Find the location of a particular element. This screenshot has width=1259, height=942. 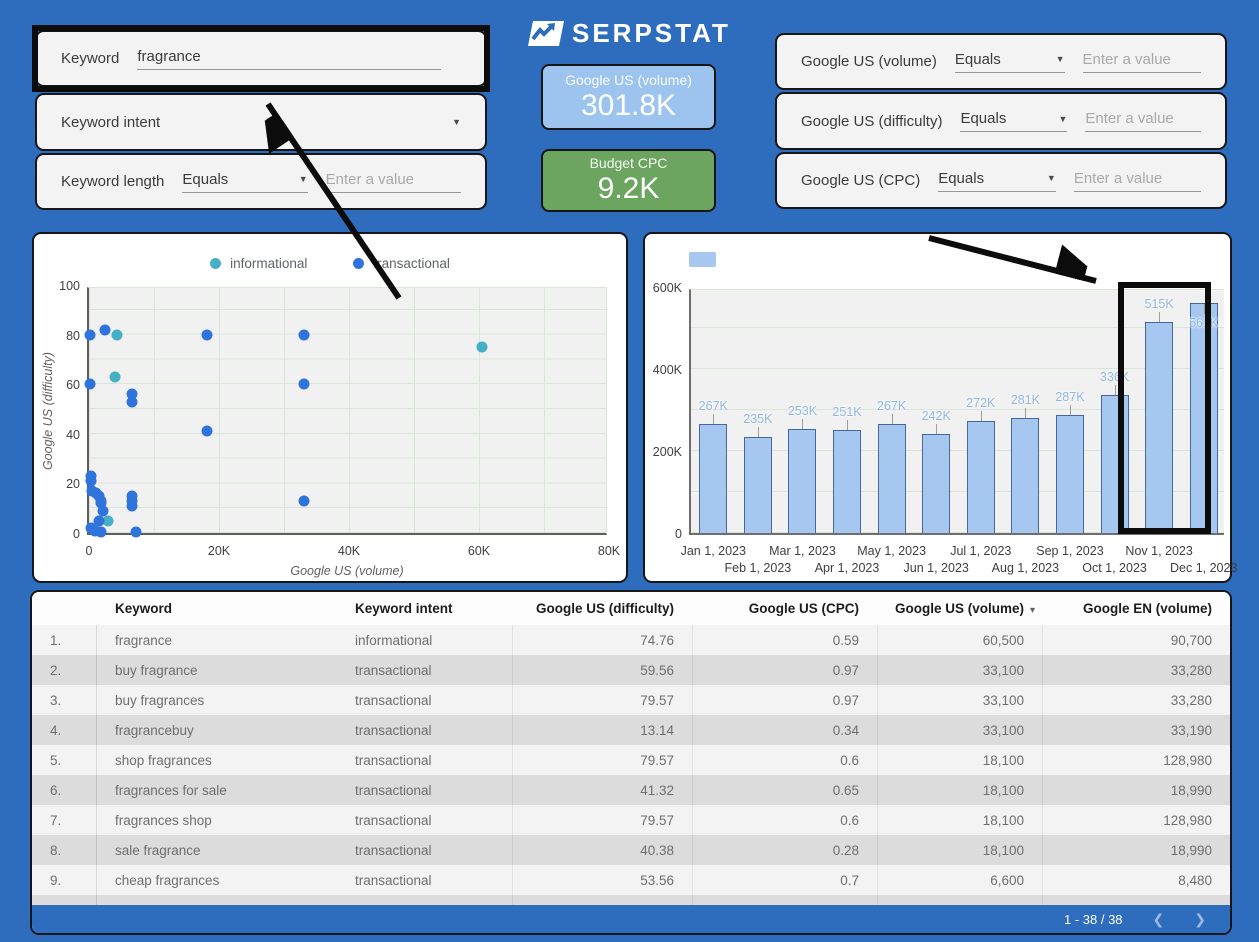

bar-Aug 1, 2023 is located at coordinates (1025, 475).